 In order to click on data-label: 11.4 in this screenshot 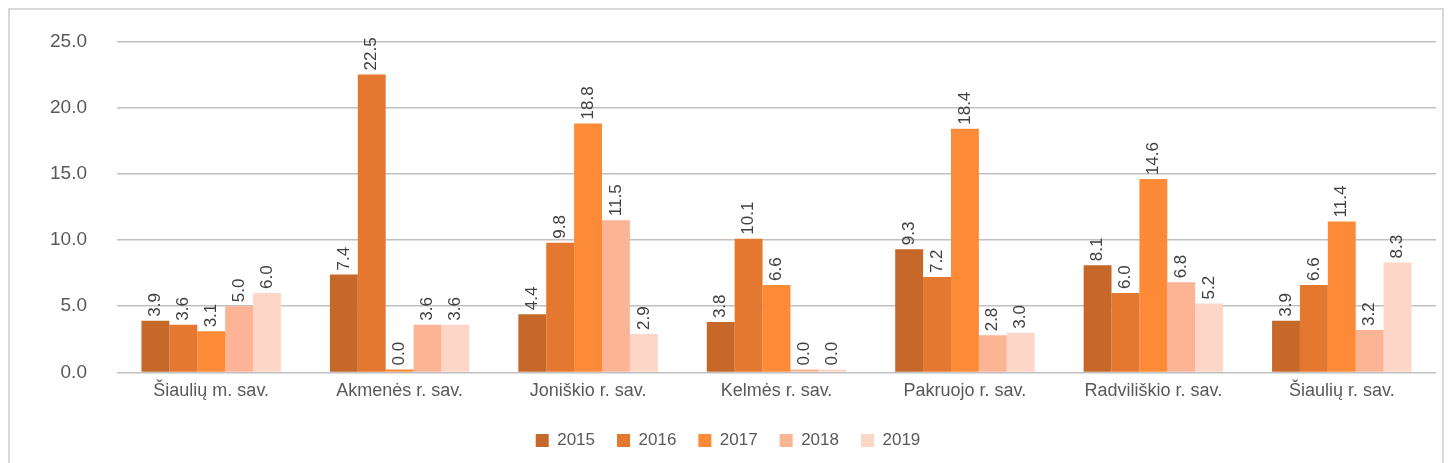, I will do `click(1341, 201)`.